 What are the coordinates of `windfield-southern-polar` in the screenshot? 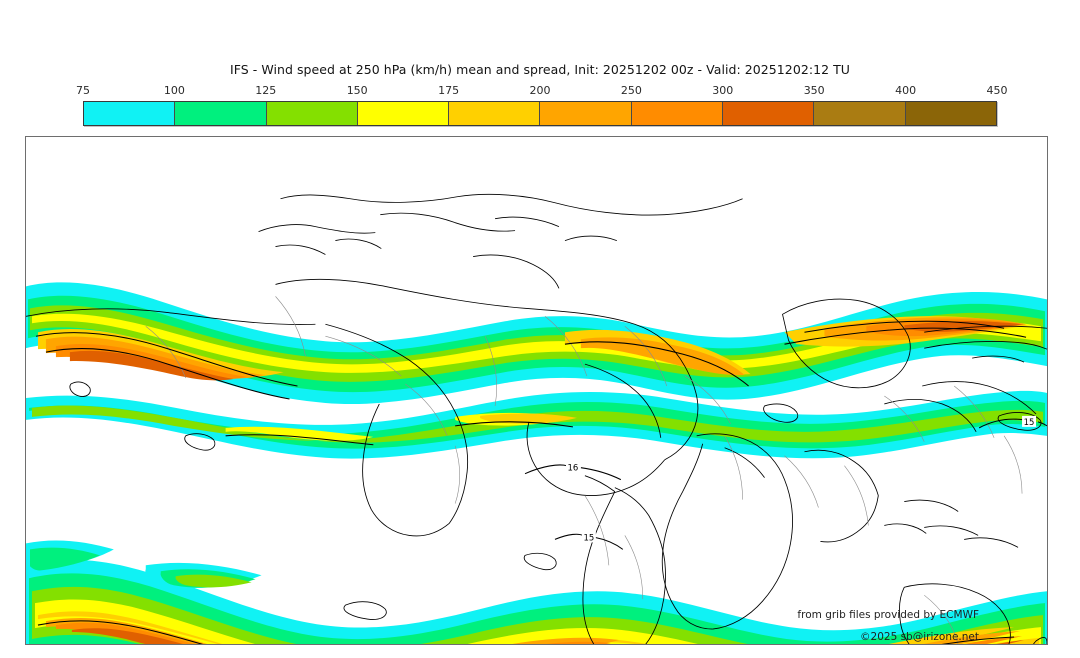 It's located at (144, 564).